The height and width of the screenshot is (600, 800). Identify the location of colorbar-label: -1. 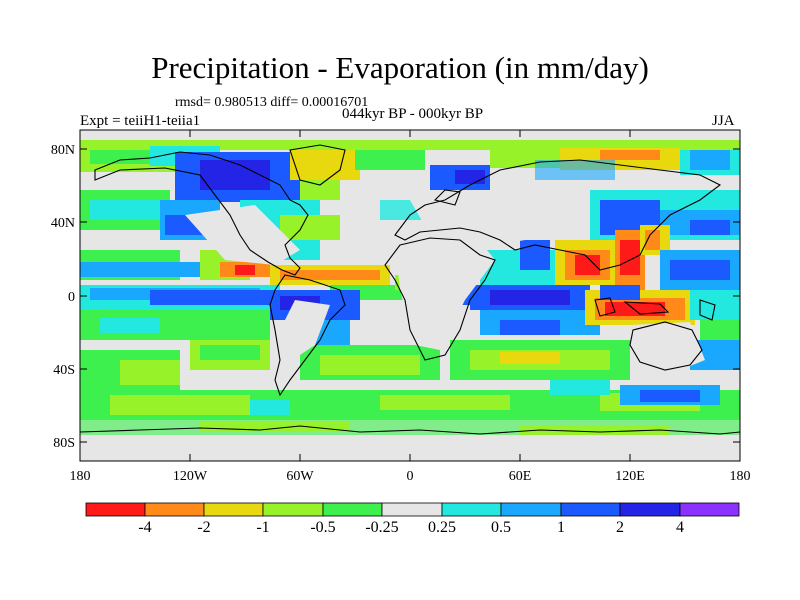
(263, 527).